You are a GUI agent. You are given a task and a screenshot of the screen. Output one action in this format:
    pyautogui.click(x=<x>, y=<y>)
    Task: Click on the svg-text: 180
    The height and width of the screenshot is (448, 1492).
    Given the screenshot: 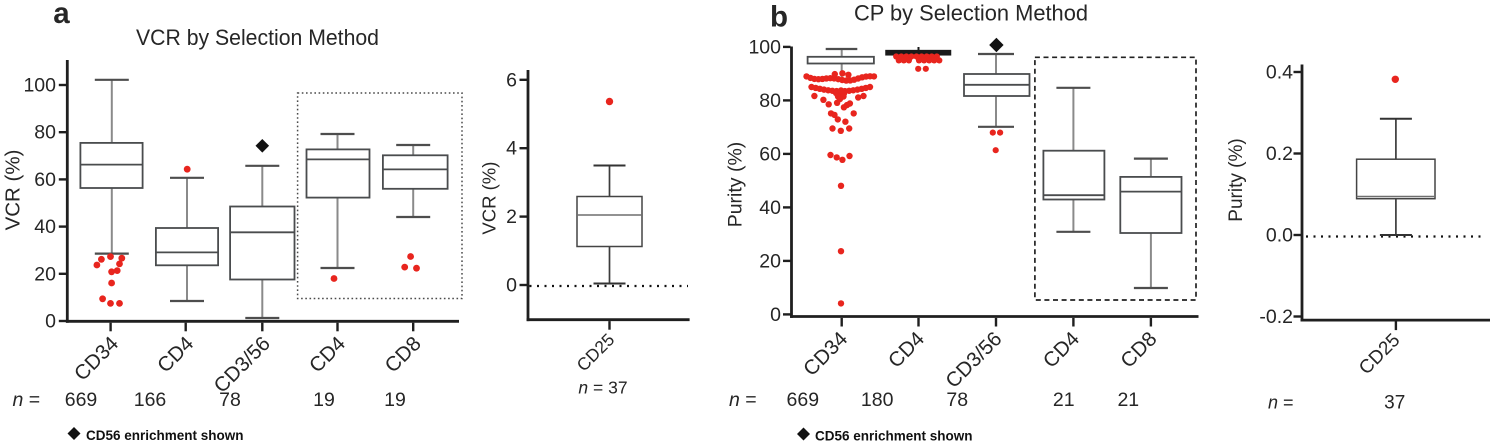 What is the action you would take?
    pyautogui.click(x=877, y=400)
    